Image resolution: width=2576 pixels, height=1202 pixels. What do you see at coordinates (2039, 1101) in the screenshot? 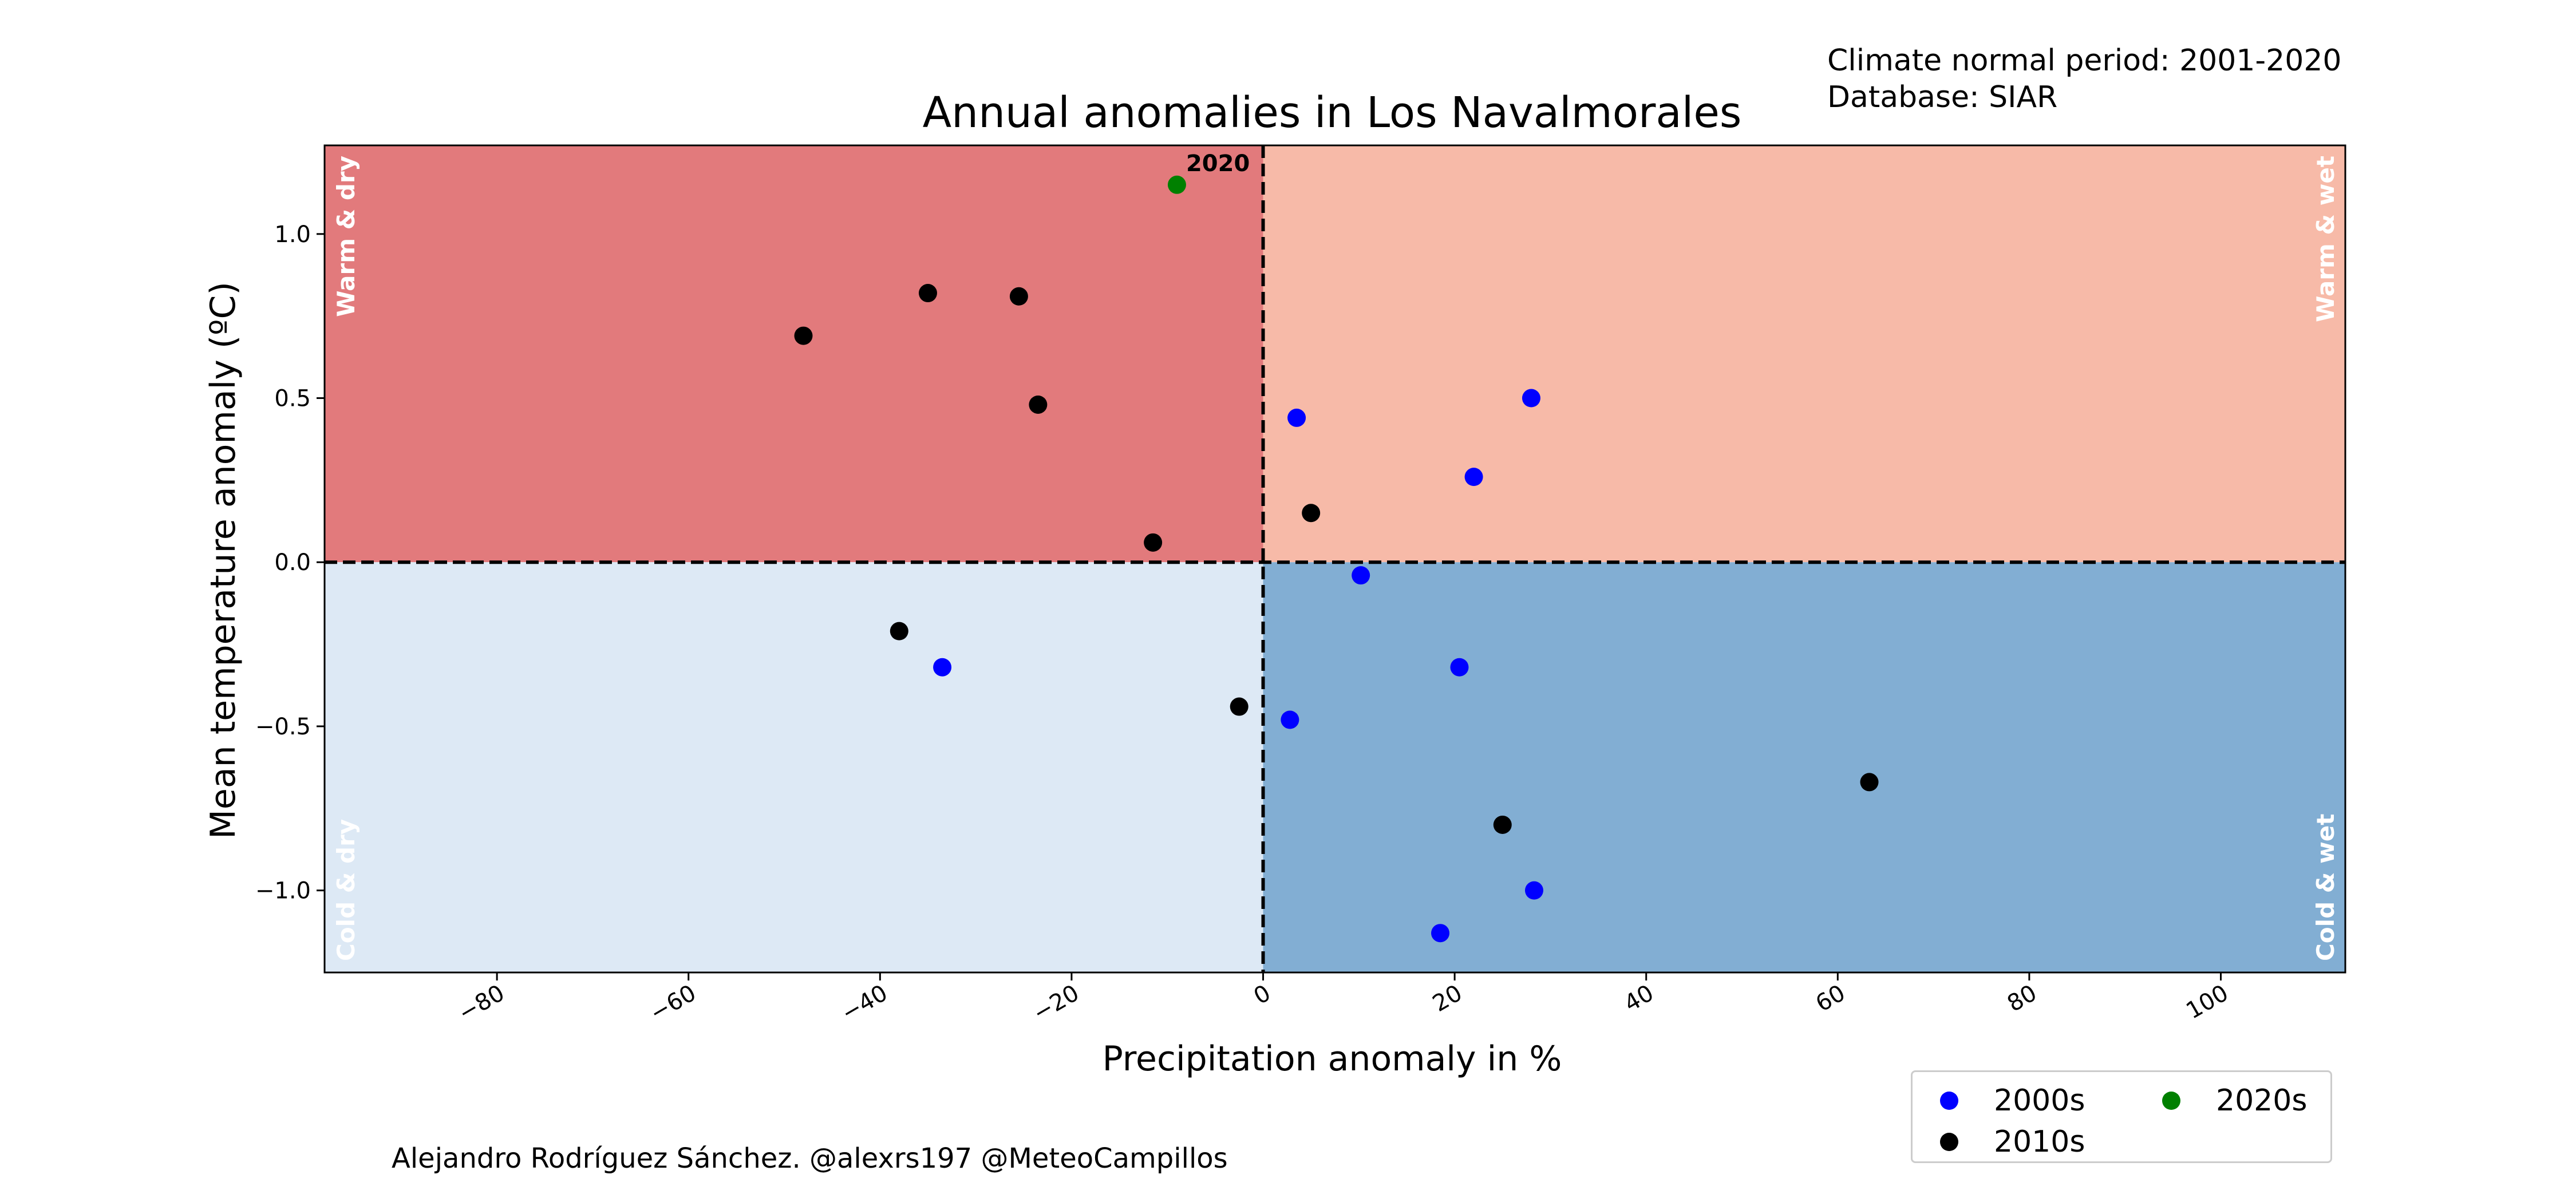
I see `legend-label-2000s: 2000s` at bounding box center [2039, 1101].